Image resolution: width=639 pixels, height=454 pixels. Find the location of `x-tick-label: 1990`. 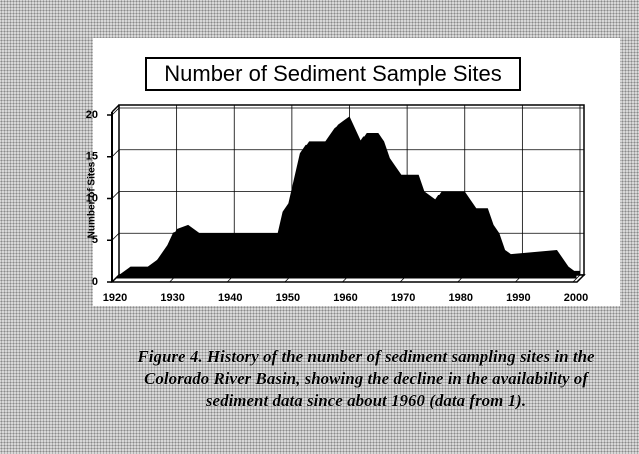

x-tick-label: 1990 is located at coordinates (518, 298).